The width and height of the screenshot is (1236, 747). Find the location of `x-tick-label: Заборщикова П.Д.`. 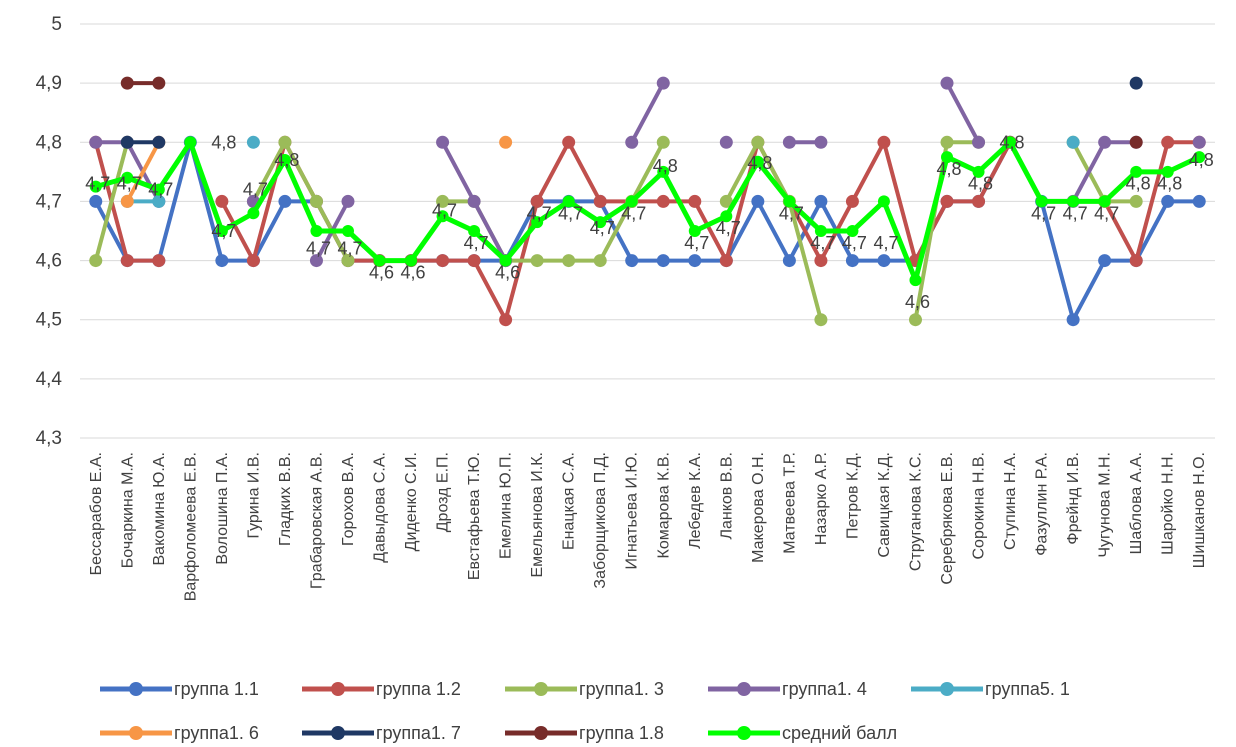

x-tick-label: Заборщикова П.Д. is located at coordinates (600, 520).